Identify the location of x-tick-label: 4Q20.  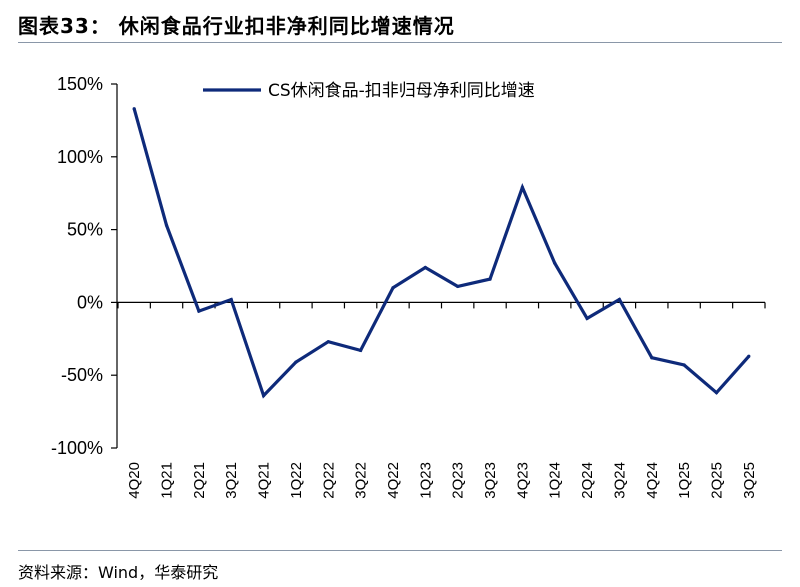
(134, 480).